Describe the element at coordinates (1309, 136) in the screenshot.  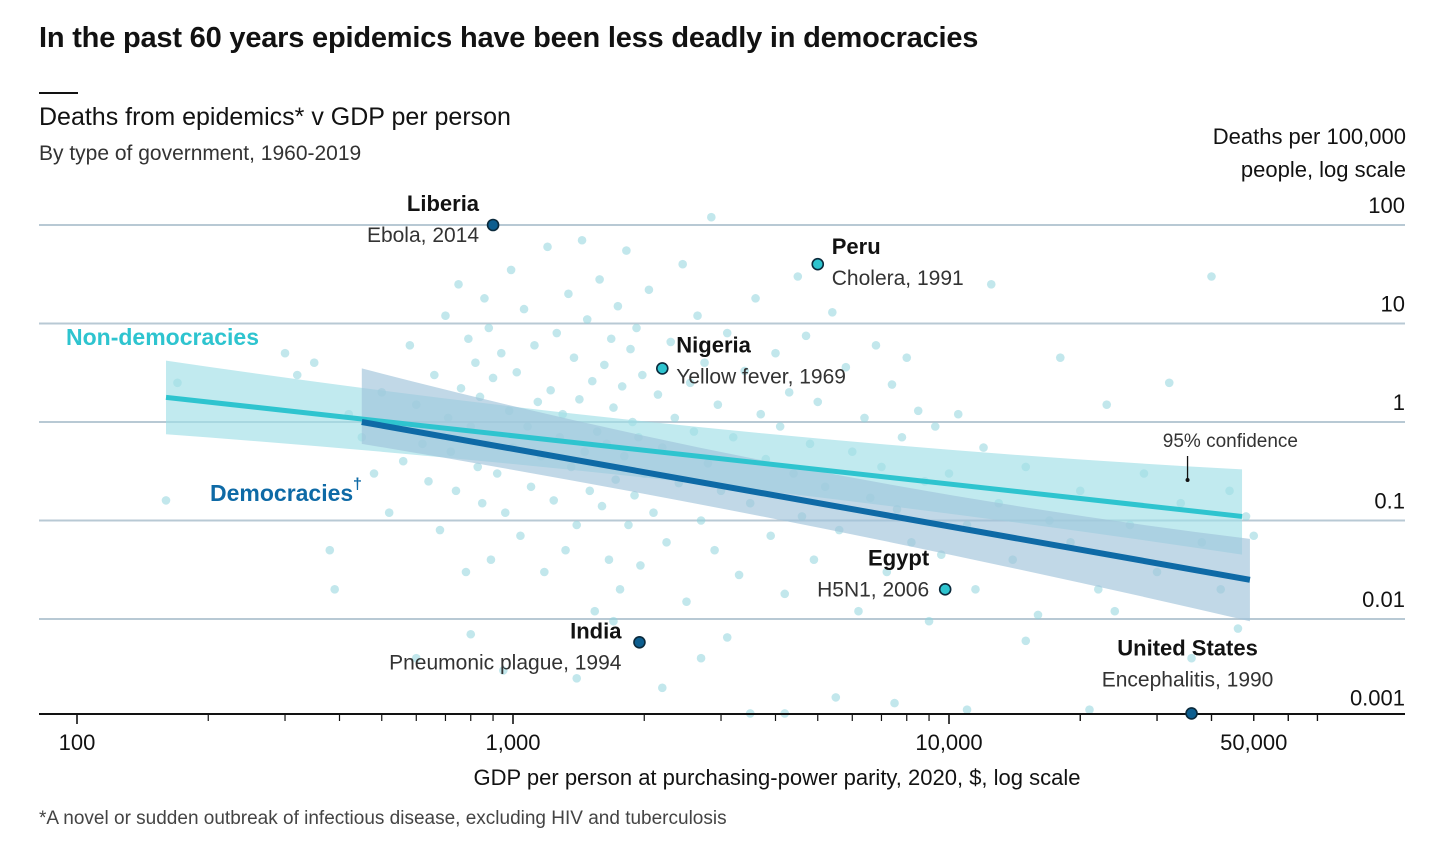
I see `y-axis-unit-line1: Deaths per 100,000` at that location.